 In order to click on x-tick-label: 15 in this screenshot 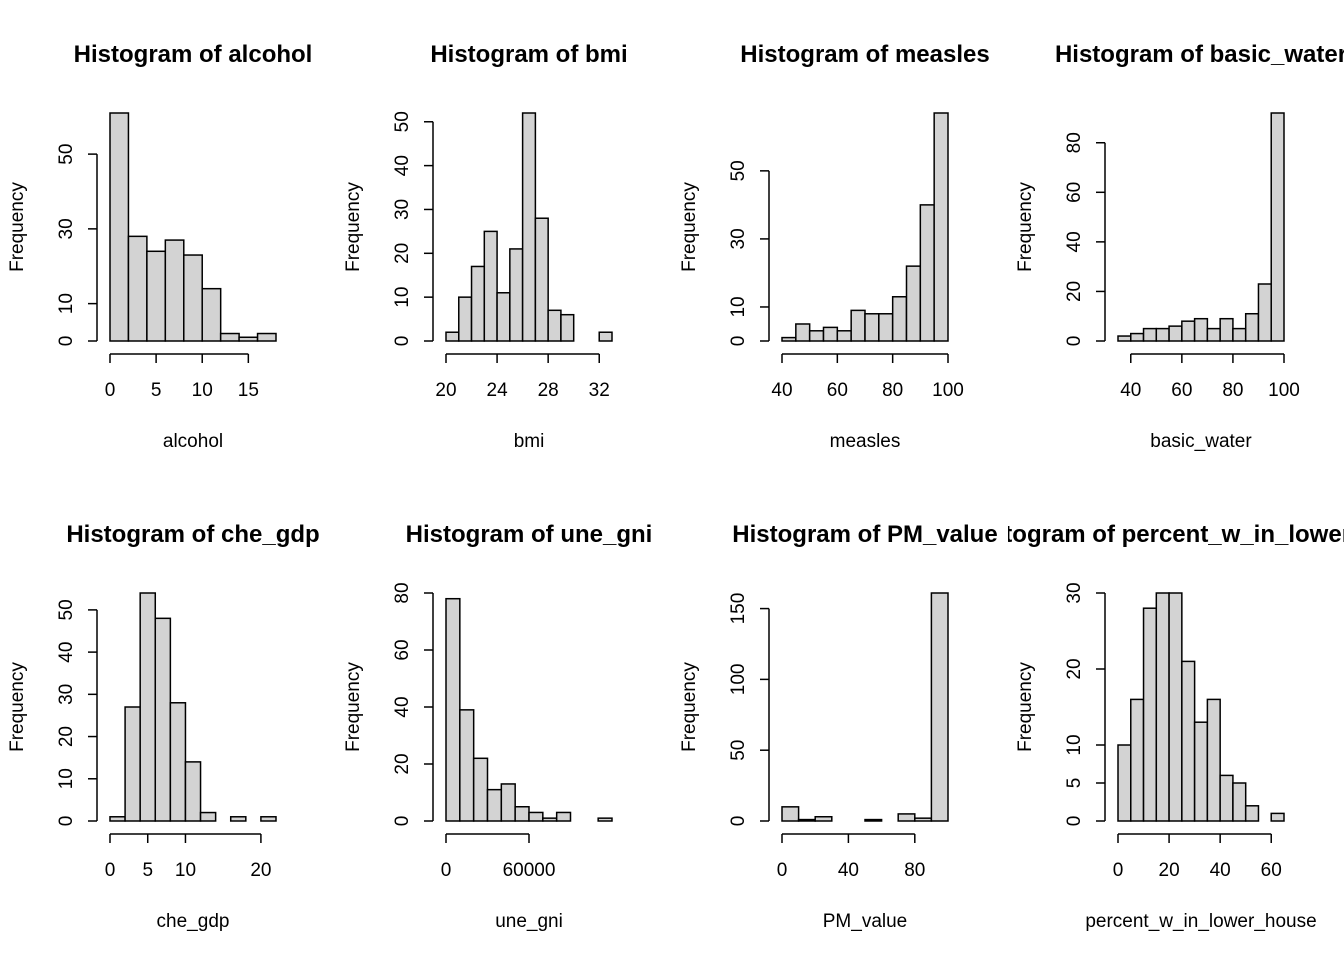, I will do `click(248, 390)`.